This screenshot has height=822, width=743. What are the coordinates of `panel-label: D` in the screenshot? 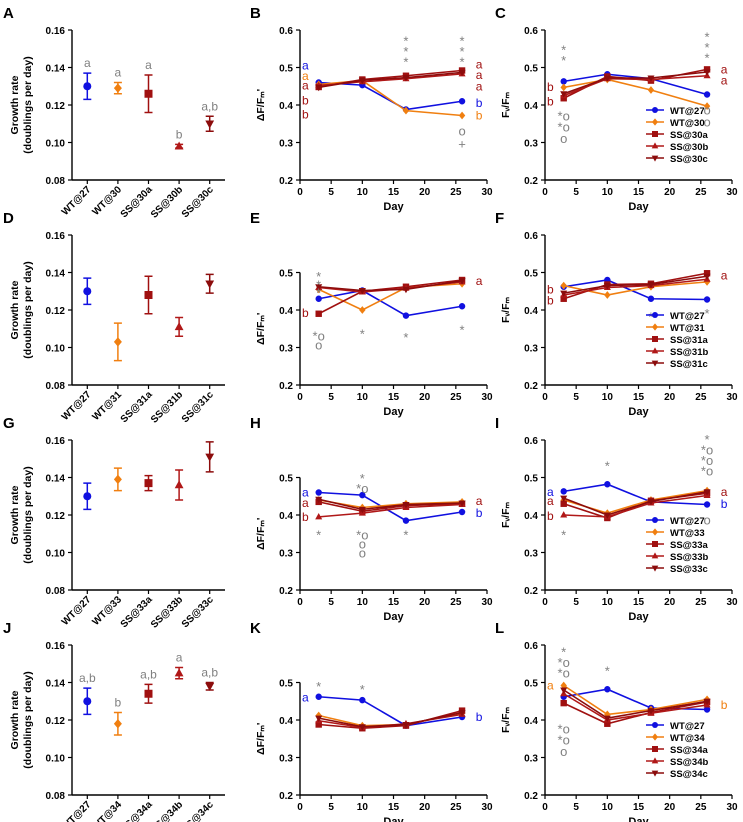 It's located at (8, 218).